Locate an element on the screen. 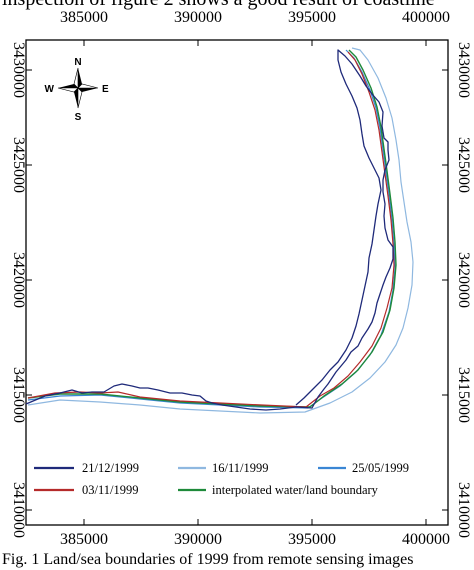 The width and height of the screenshot is (474, 570). right-y-tick-label: 3420000 is located at coordinates (463, 280).